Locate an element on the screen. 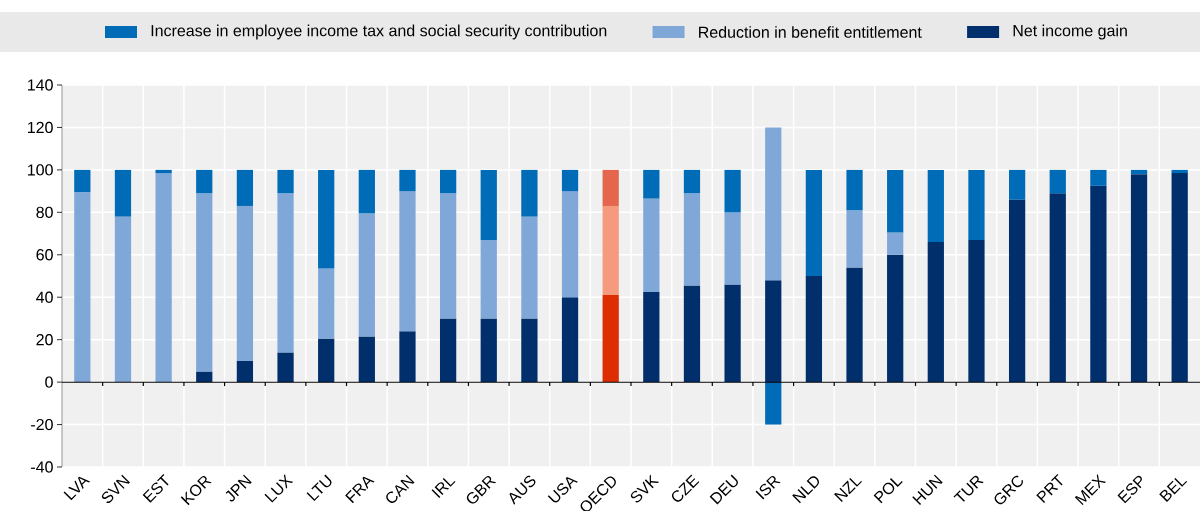  legend-label: Increase in employee income tax and social security contribution is located at coordinates (379, 32).